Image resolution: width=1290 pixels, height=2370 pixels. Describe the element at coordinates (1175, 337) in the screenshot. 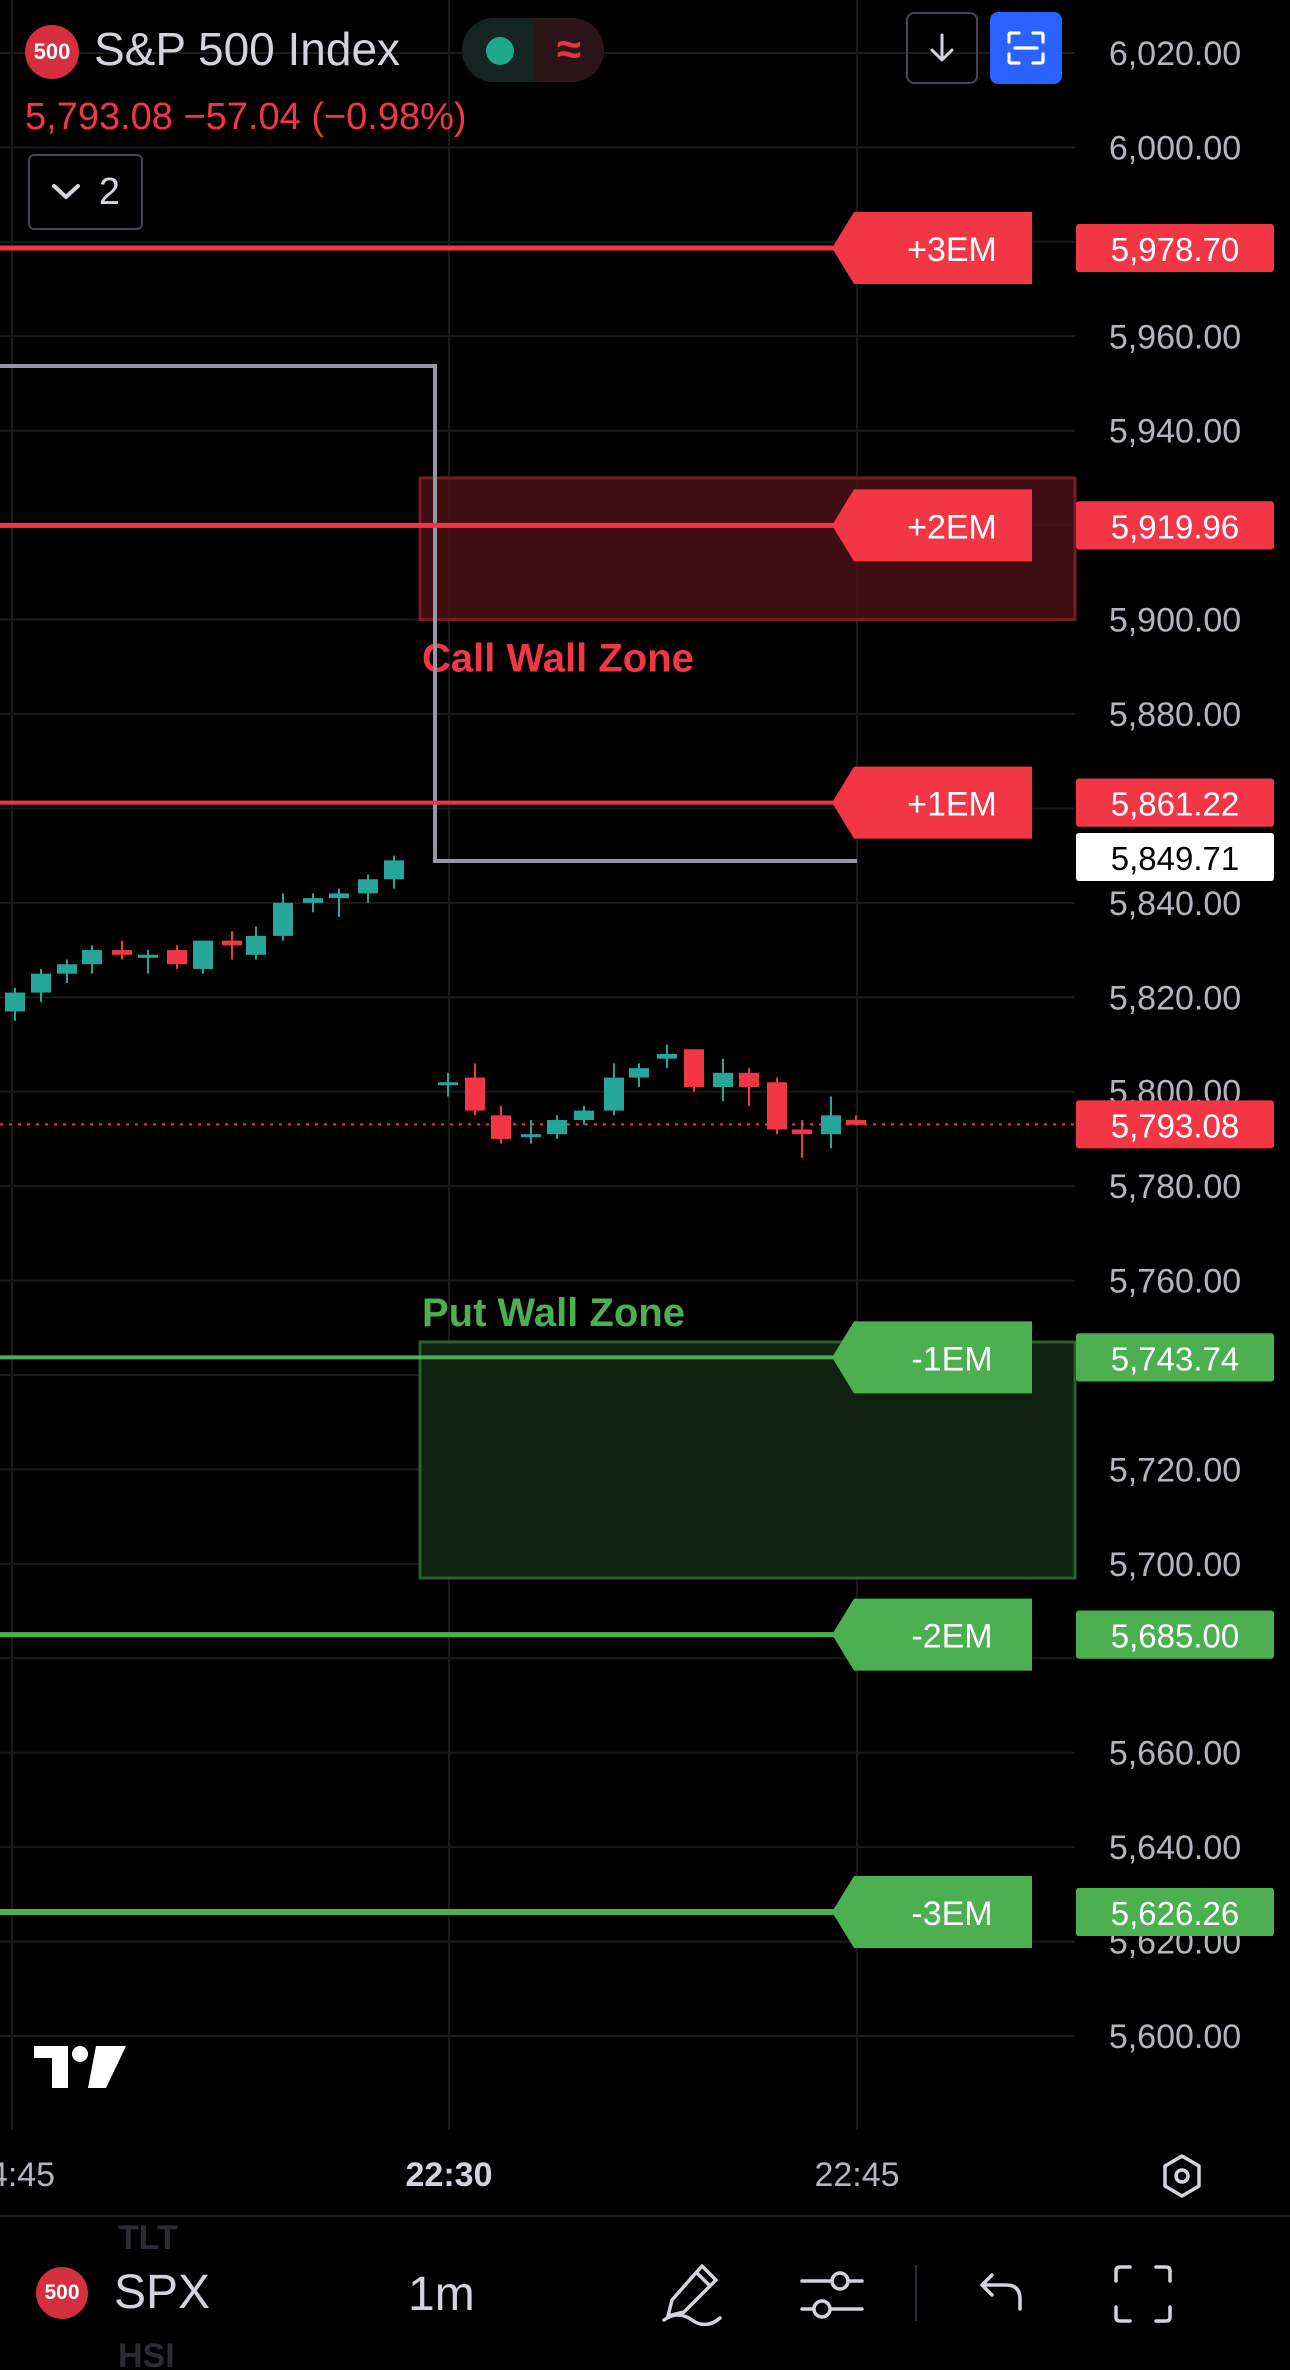

I see `price-axis-tick: 5,960.00` at that location.